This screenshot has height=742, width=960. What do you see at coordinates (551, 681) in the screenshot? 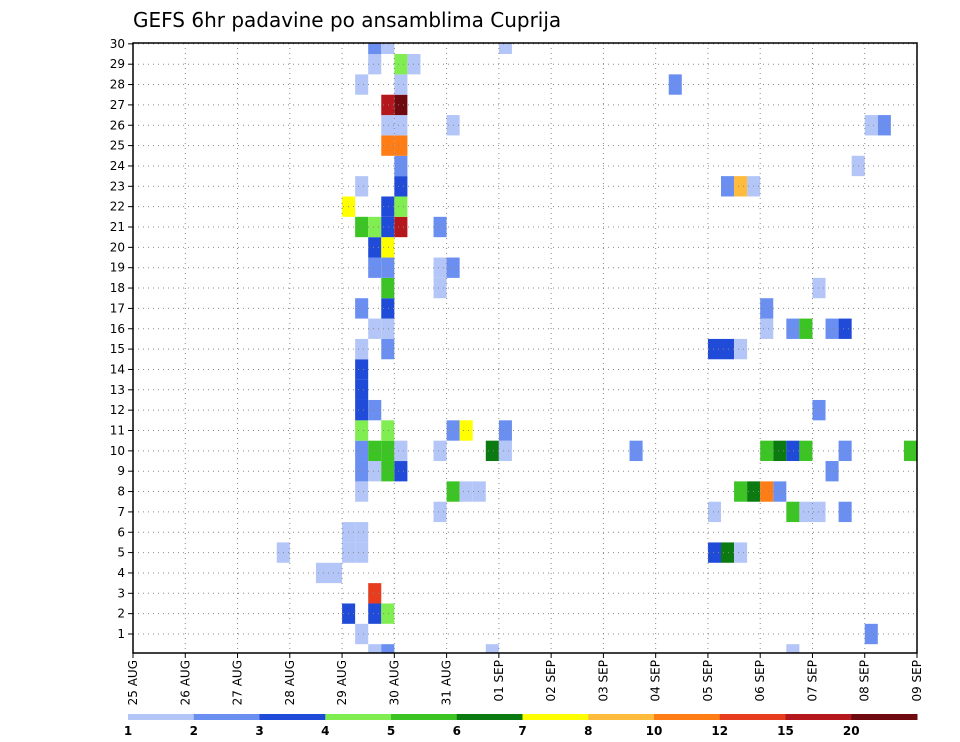
I see `x-tick-label: 02 SEP` at bounding box center [551, 681].